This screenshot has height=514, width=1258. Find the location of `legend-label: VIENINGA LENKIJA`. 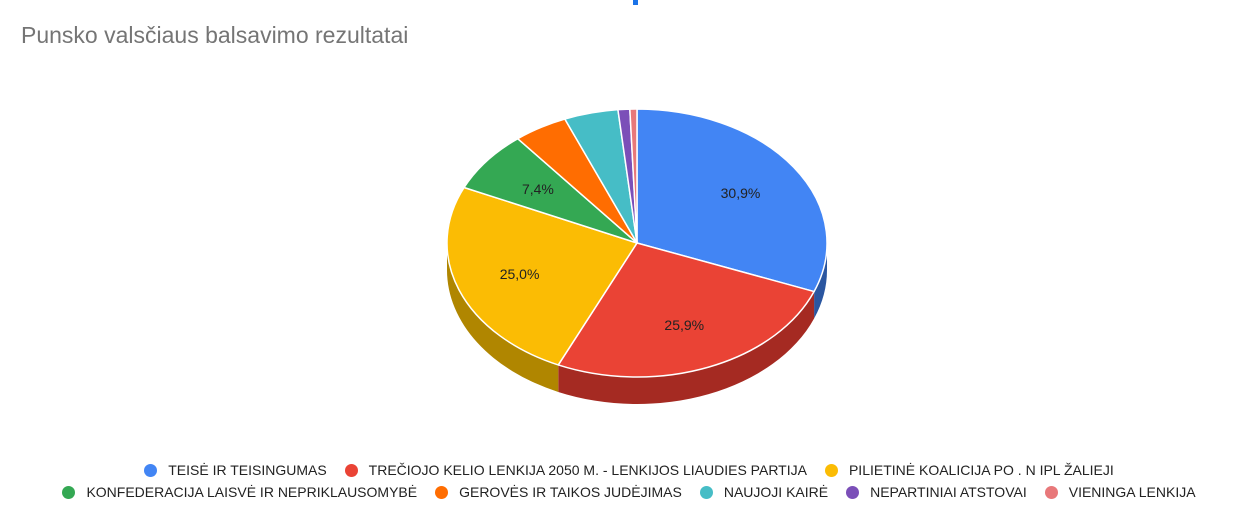

legend-label: VIENINGA LENKIJA is located at coordinates (1132, 492).